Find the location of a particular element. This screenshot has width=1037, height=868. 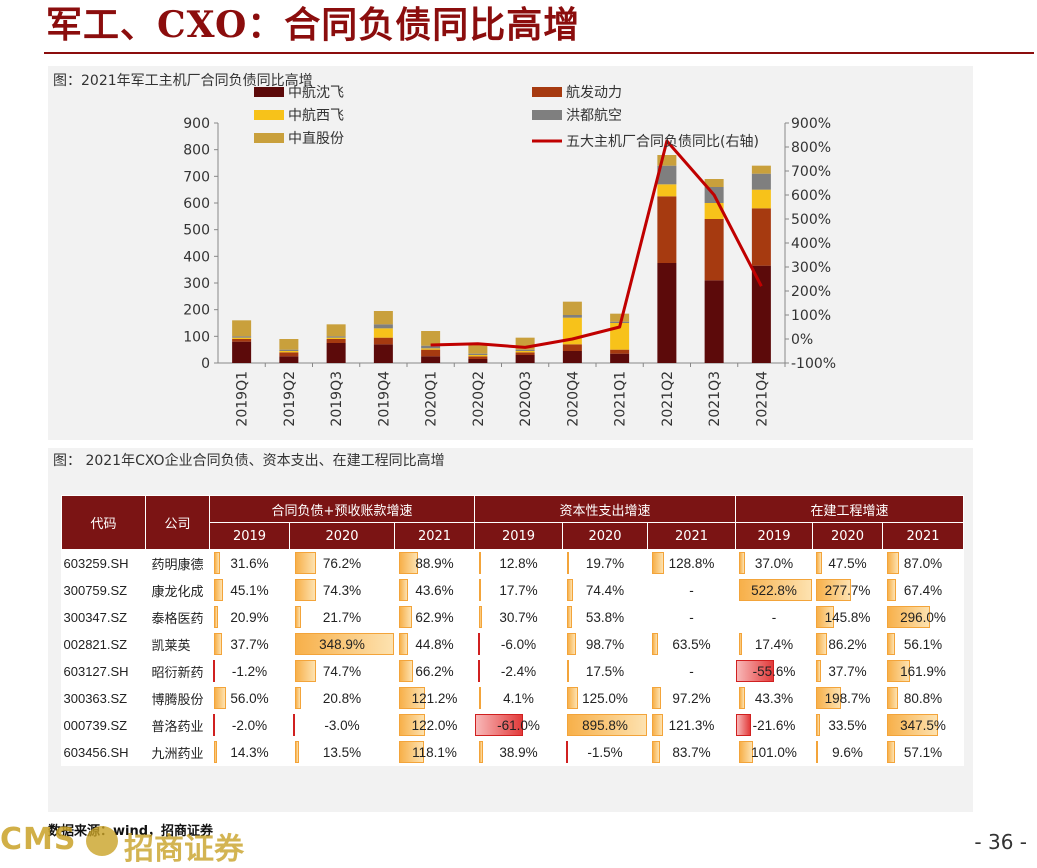

y2-tick-label: 700% is located at coordinates (811, 172).